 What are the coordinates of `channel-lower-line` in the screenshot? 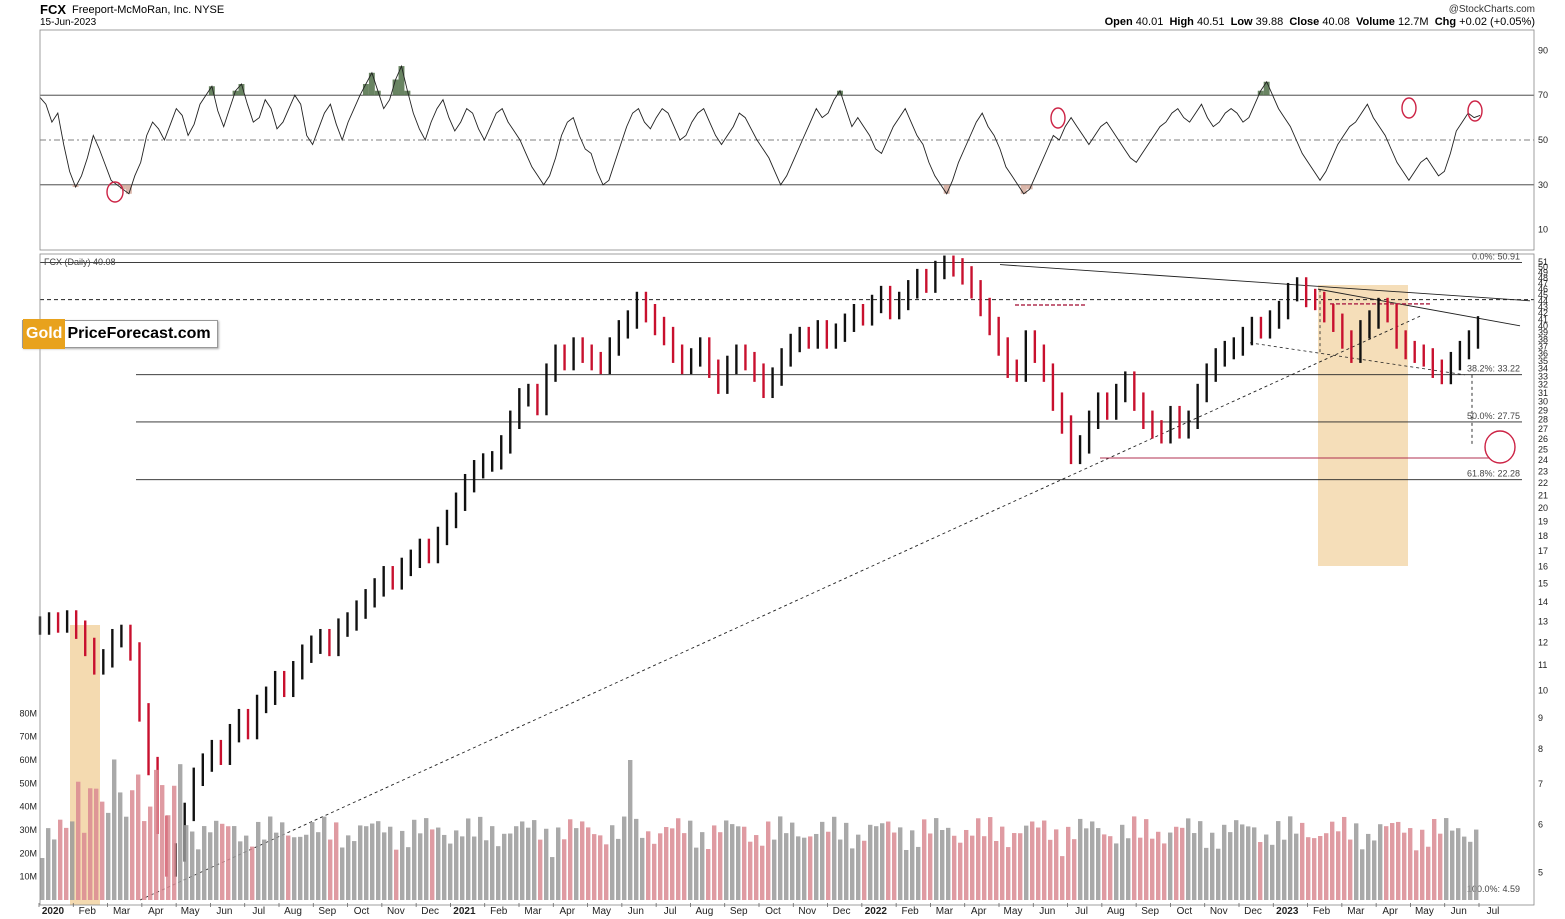 It's located at (1357, 359).